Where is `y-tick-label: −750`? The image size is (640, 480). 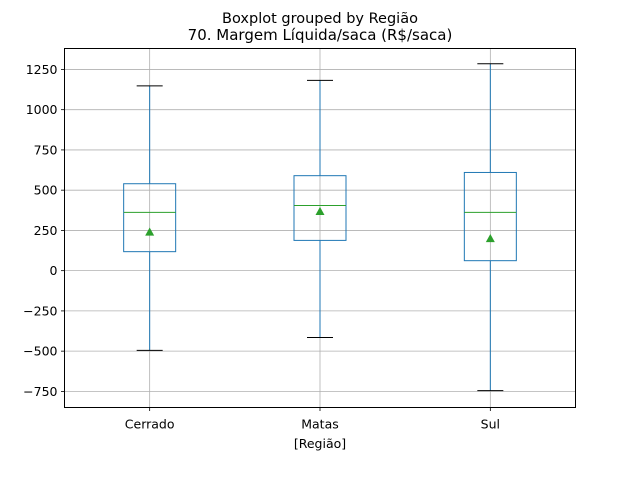 y-tick-label: −750 is located at coordinates (40, 391).